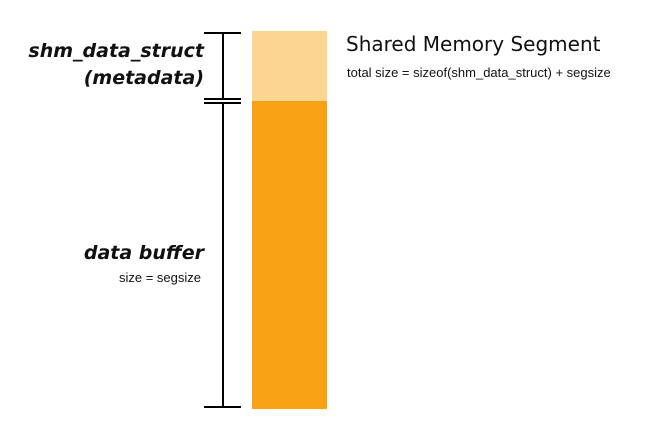 The height and width of the screenshot is (440, 661). Describe the element at coordinates (143, 78) in the screenshot. I see `metadata-label: (metadata)` at that location.